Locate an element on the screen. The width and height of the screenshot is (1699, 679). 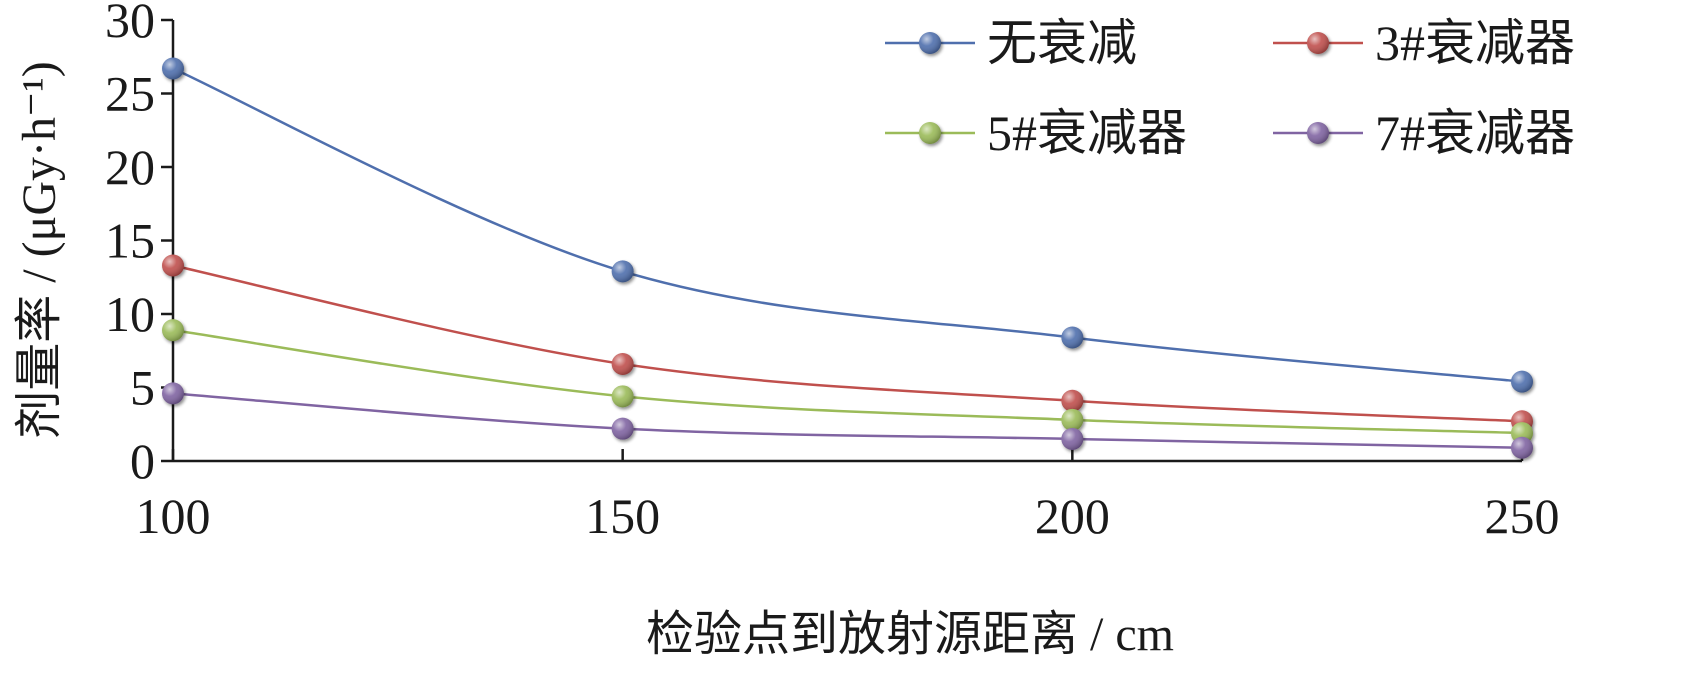
y-axis-title: 剂量率 / (μGy·h⁻¹) is located at coordinates (39, 249).